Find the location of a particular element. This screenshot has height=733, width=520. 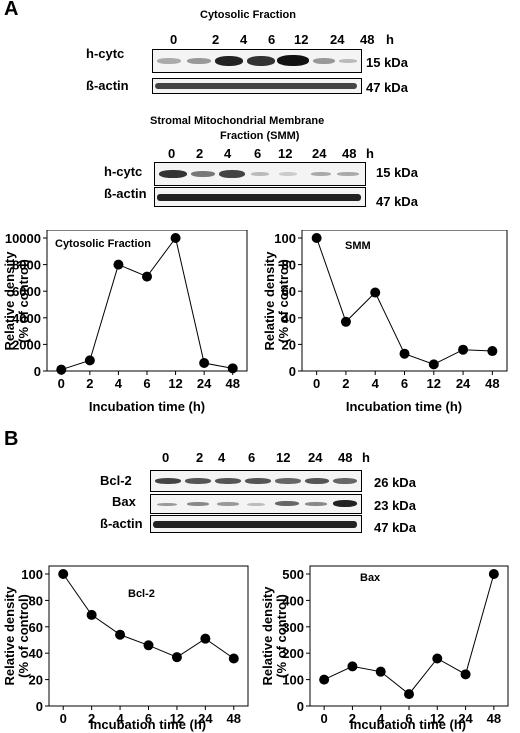

smm-hcytc-blot is located at coordinates (260, 174).